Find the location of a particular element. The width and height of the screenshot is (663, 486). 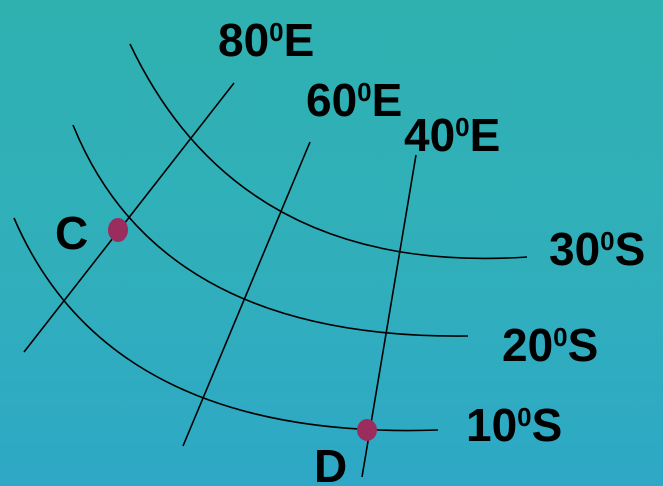

point-d-marker is located at coordinates (367, 430).